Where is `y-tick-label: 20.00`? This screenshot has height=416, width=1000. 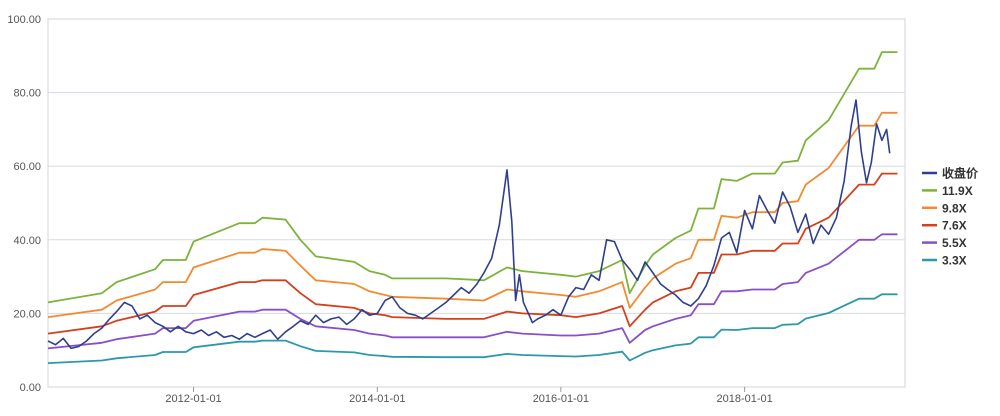
y-tick-label: 20.00 is located at coordinates (27, 314).